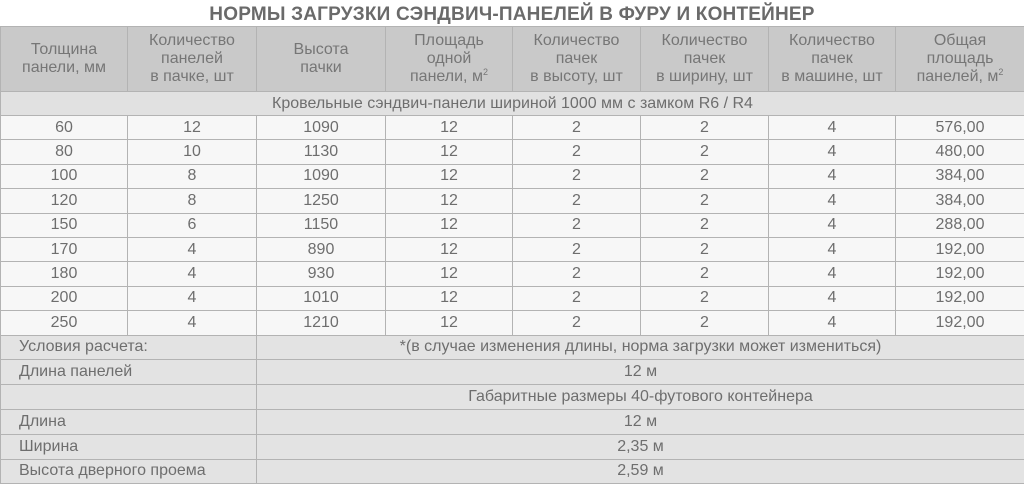 This screenshot has width=1024, height=485. Describe the element at coordinates (128, 446) in the screenshot. I see `footer-label: Ширина` at that location.